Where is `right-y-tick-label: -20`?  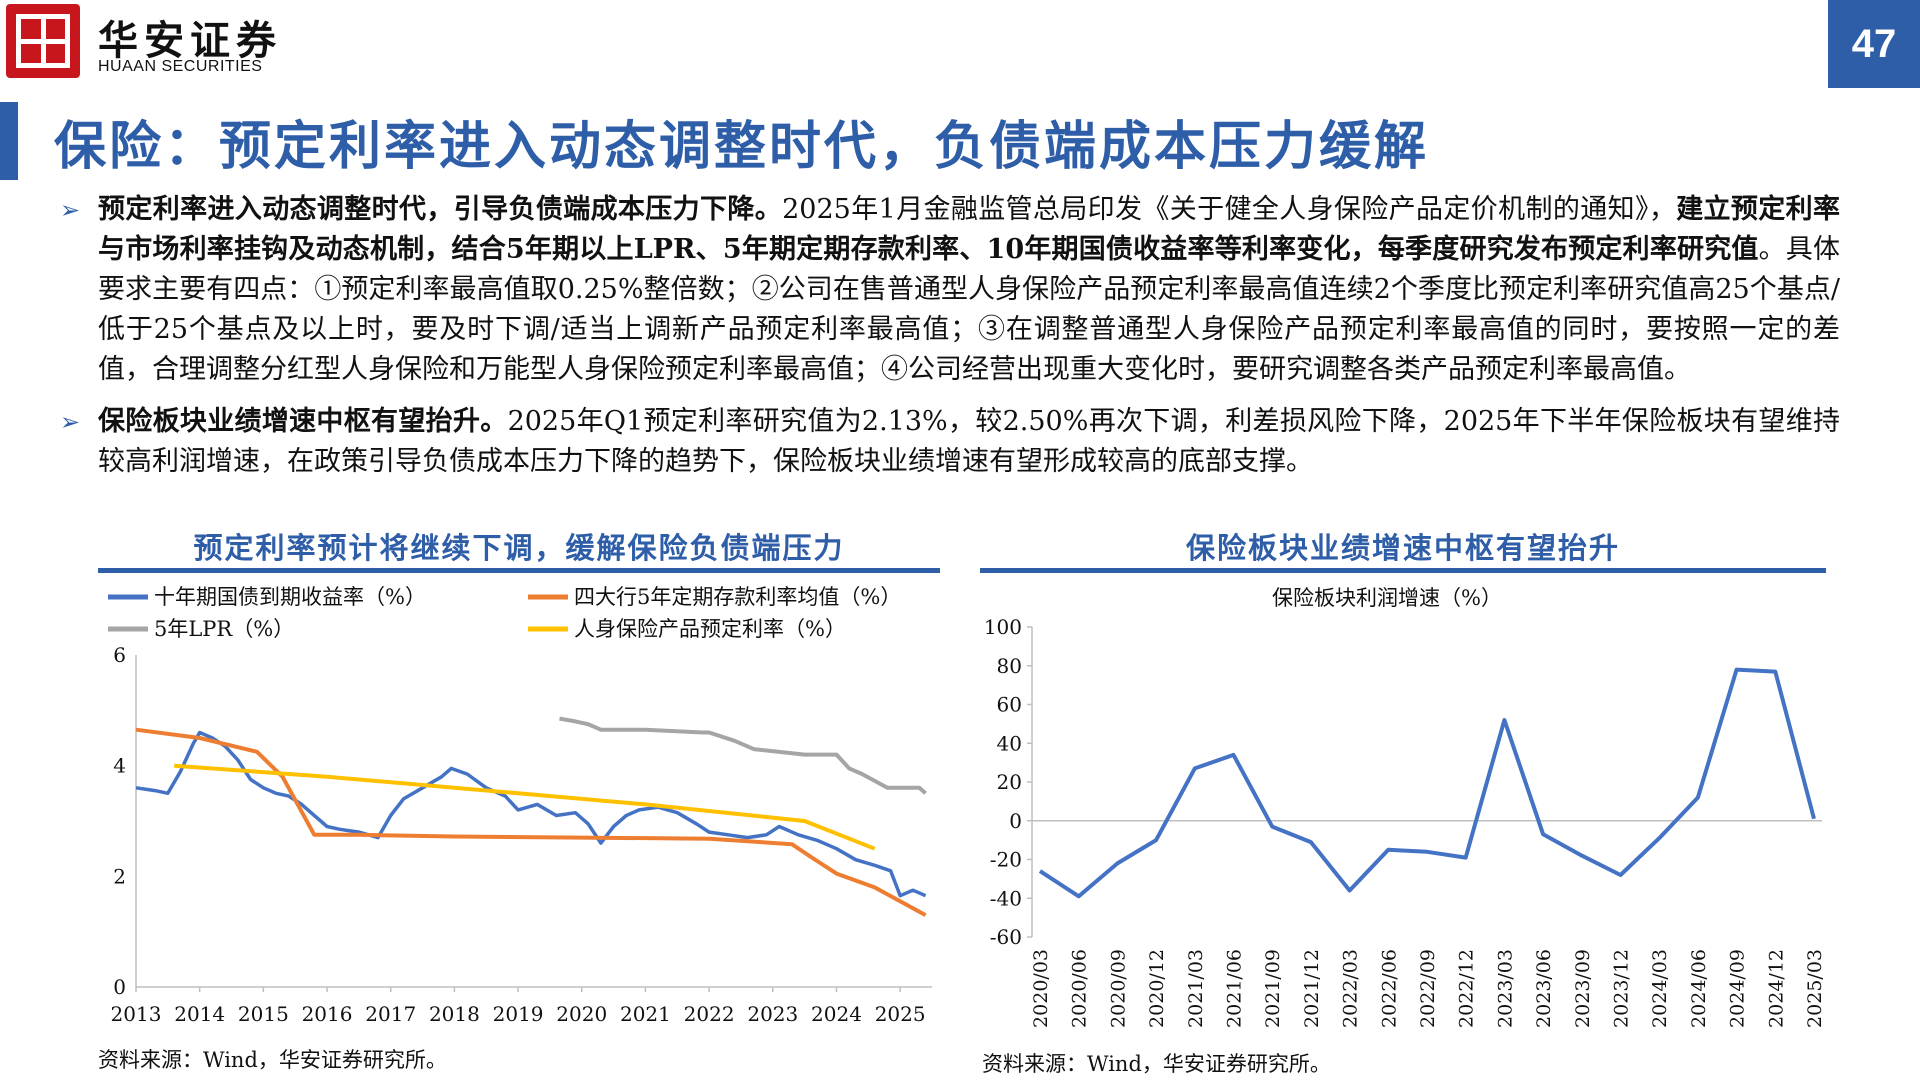 right-y-tick-label: -20 is located at coordinates (1006, 860).